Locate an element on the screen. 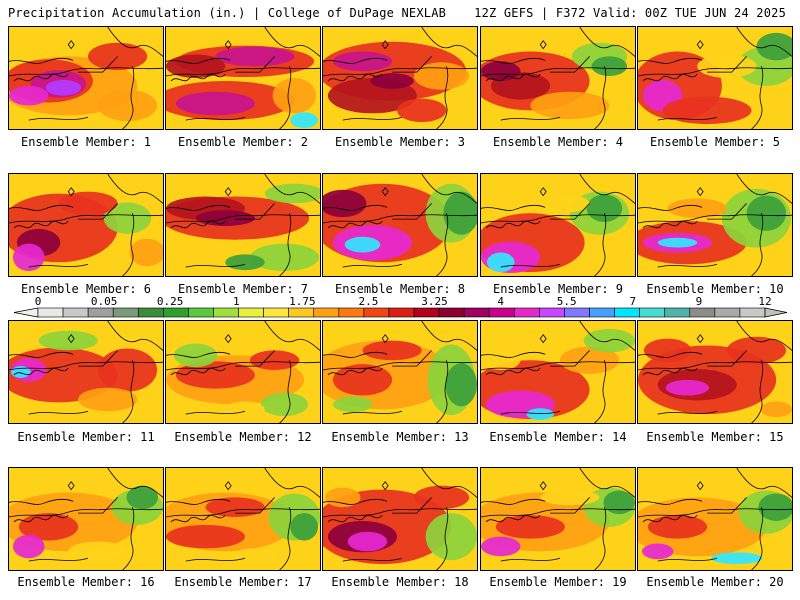 The width and height of the screenshot is (800, 600). colorbar-tick-label: 1.75 is located at coordinates (302, 301).